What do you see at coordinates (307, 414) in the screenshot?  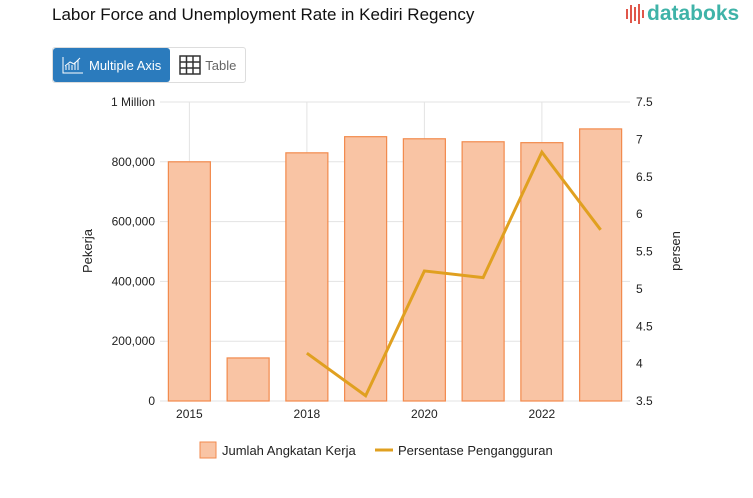 I see `x-tick: 2018` at bounding box center [307, 414].